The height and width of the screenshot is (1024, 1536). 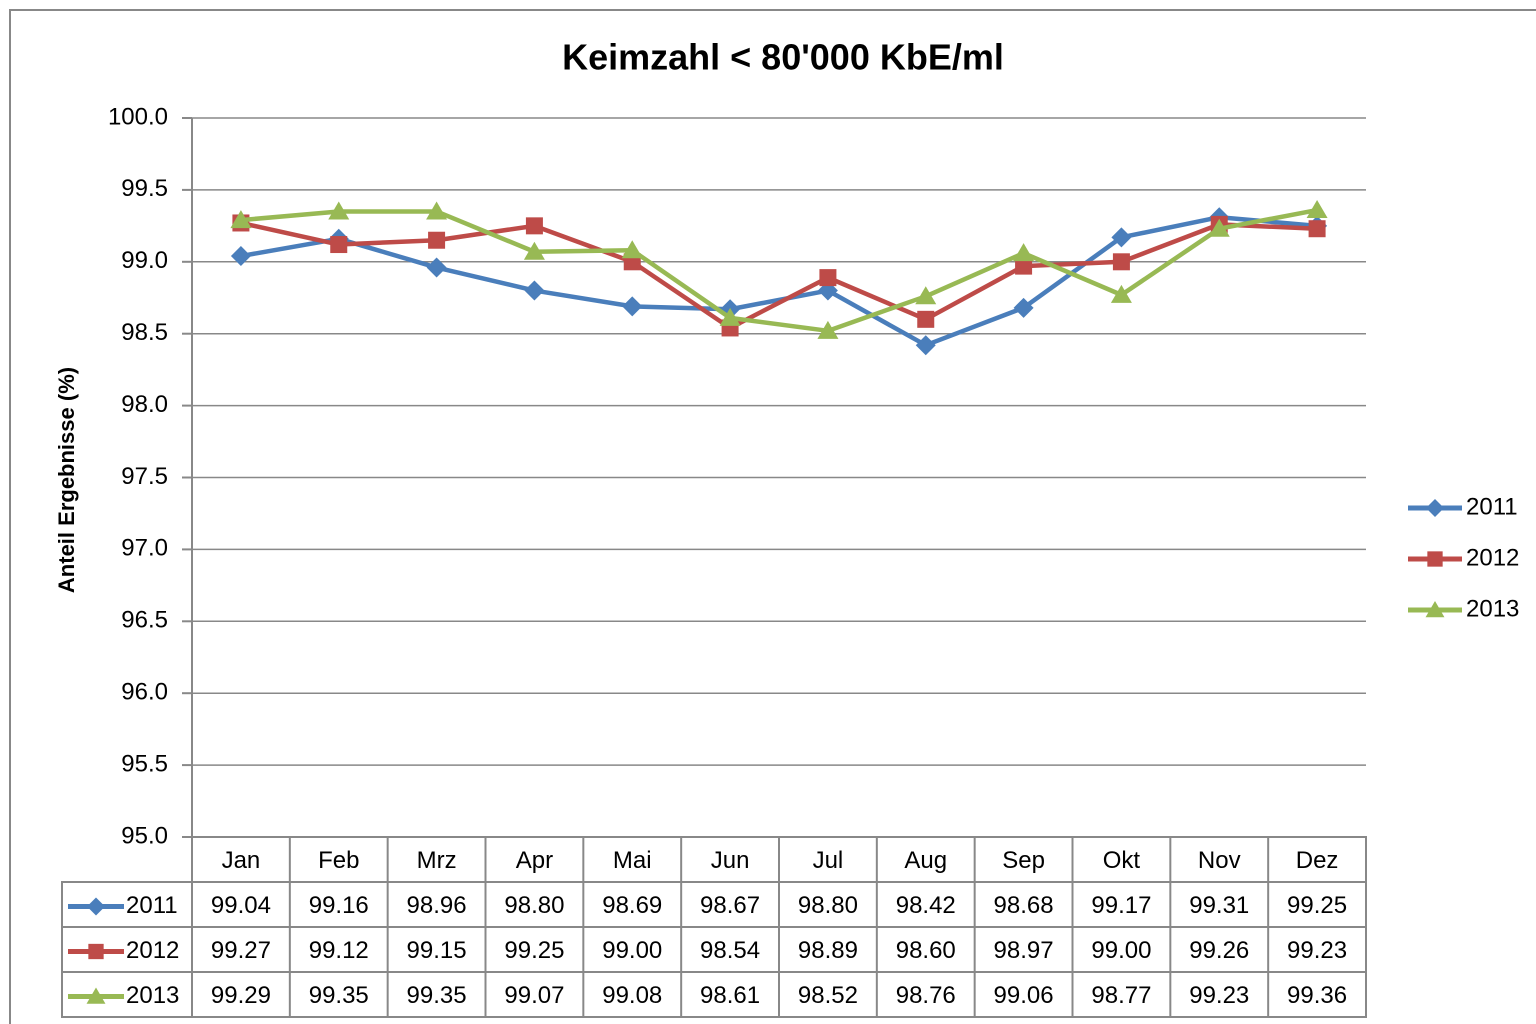 What do you see at coordinates (144, 692) in the screenshot?
I see `y-tick-label: 96.0` at bounding box center [144, 692].